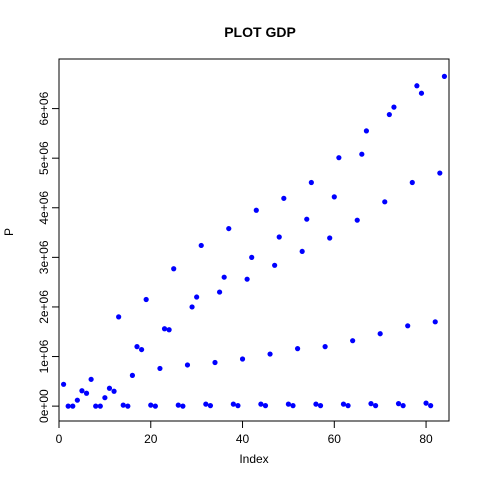  Describe the element at coordinates (426, 439) in the screenshot. I see `x-tick-label: 80` at that location.